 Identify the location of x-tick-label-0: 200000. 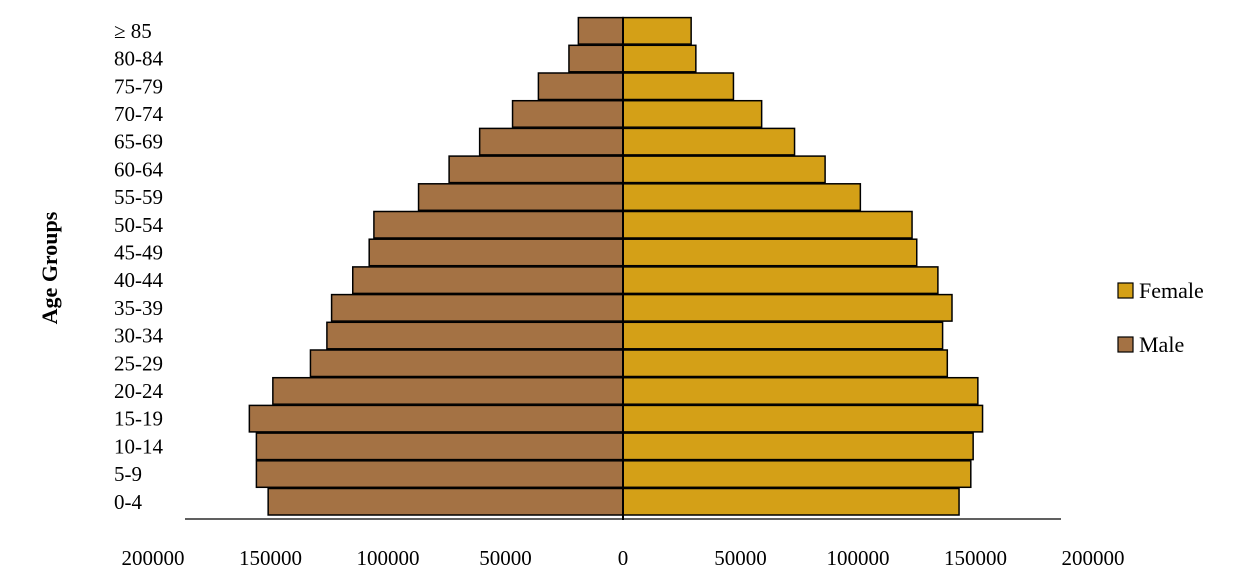
(153, 558).